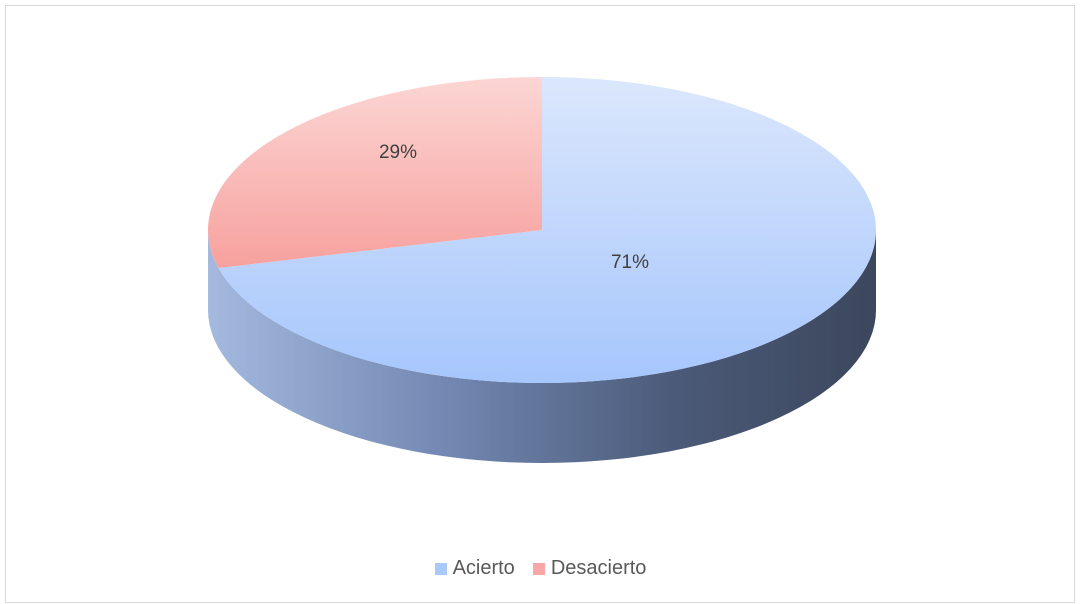  I want to click on pie-slice-desacierto, so click(374, 173).